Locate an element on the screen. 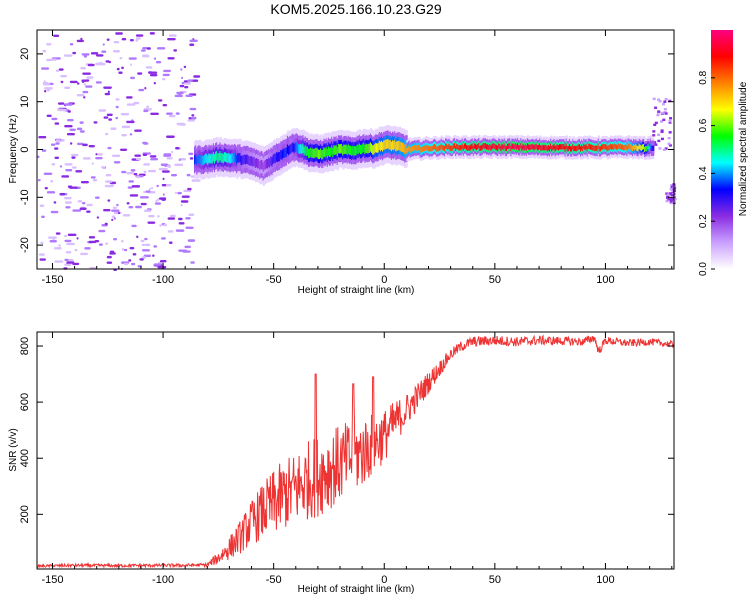 This screenshot has width=750, height=600. snr-x-tick-label: -100 is located at coordinates (163, 580).